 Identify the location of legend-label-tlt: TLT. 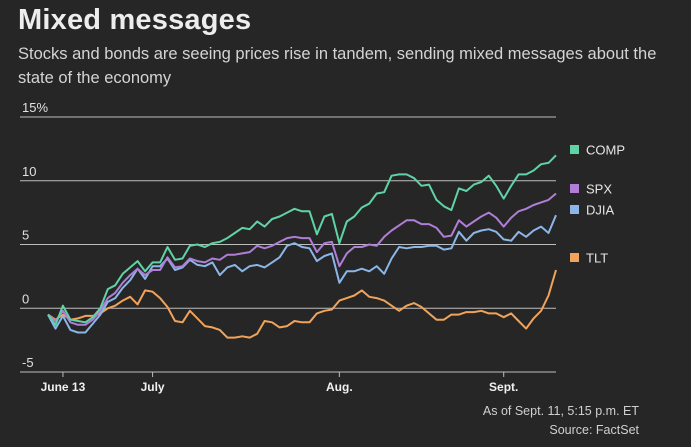
(597, 258).